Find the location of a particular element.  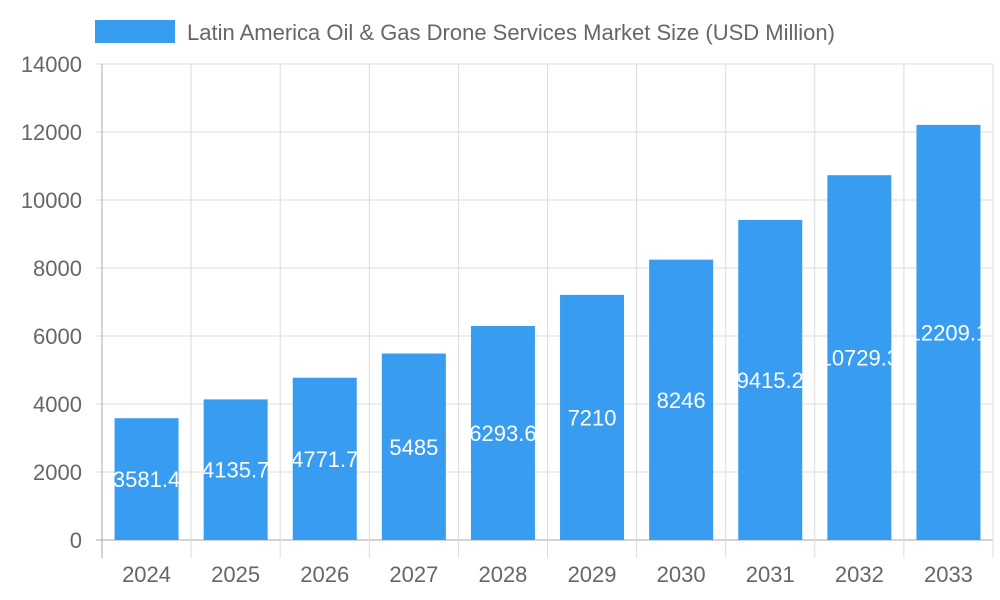

data-label: 6293.6 is located at coordinates (502, 433).